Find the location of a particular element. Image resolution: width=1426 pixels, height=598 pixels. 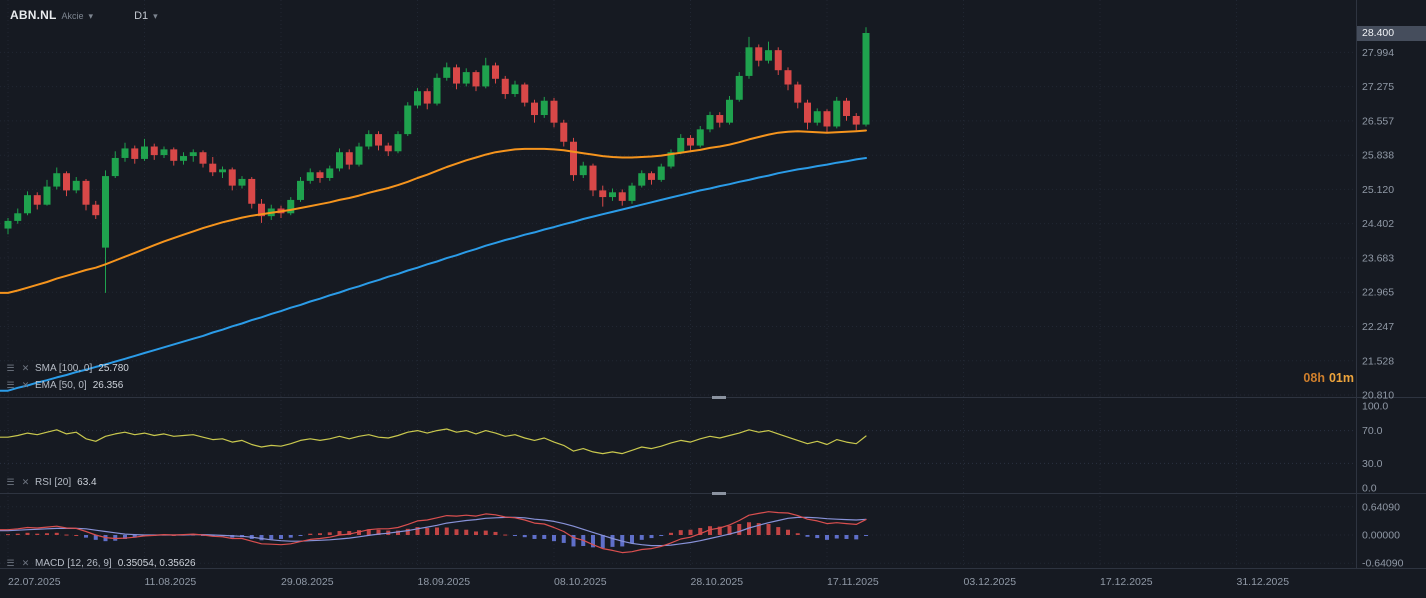

ema-label: EMA [50, 0] is located at coordinates (61, 385).